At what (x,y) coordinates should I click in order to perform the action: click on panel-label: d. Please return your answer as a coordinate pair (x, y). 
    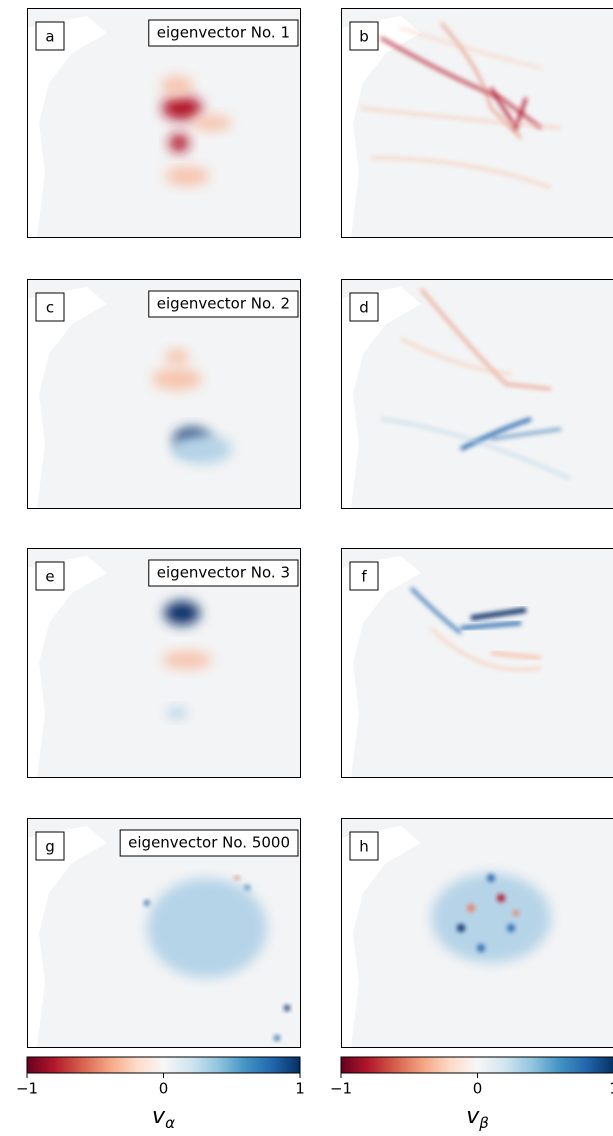
    Looking at the image, I should click on (364, 308).